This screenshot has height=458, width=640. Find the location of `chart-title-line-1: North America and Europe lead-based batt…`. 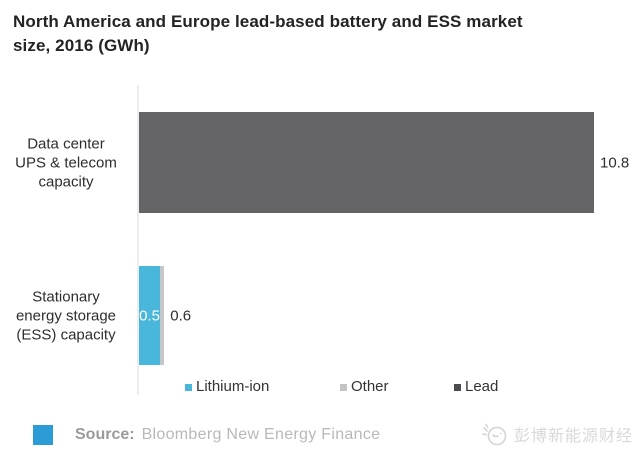

chart-title-line-1: North America and Europe lead-based batt… is located at coordinates (268, 21).